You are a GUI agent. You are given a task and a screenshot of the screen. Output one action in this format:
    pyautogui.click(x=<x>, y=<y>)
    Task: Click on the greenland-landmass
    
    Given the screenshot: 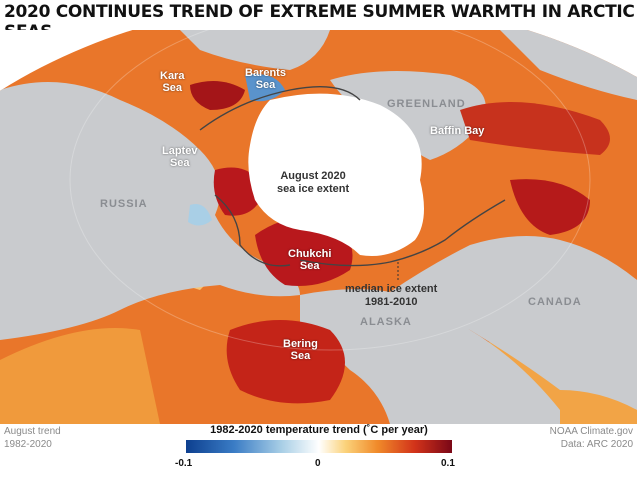 What is the action you would take?
    pyautogui.click(x=408, y=115)
    